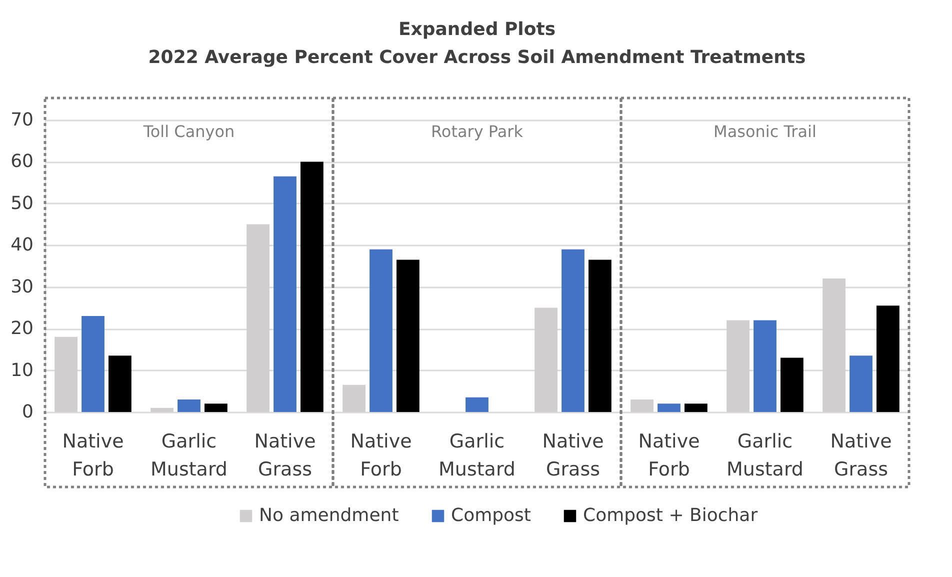 The height and width of the screenshot is (577, 952). I want to click on chart-title: Expanded Plots, so click(477, 29).